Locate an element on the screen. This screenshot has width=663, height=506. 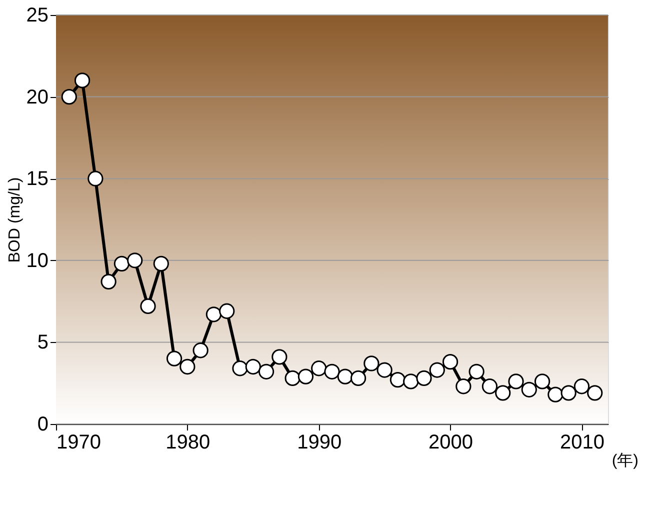
y-tick-label: 5 is located at coordinates (42, 343).